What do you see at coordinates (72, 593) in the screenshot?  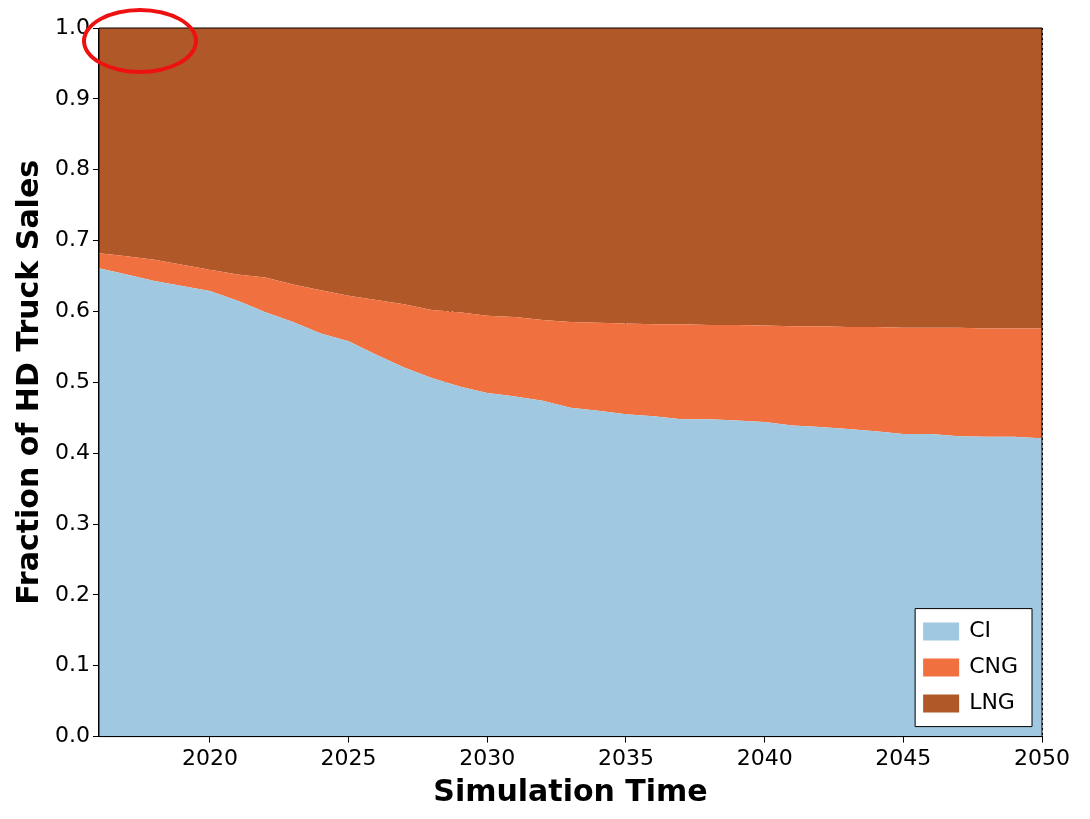 I see `y-tick-label: 0.2` at bounding box center [72, 593].